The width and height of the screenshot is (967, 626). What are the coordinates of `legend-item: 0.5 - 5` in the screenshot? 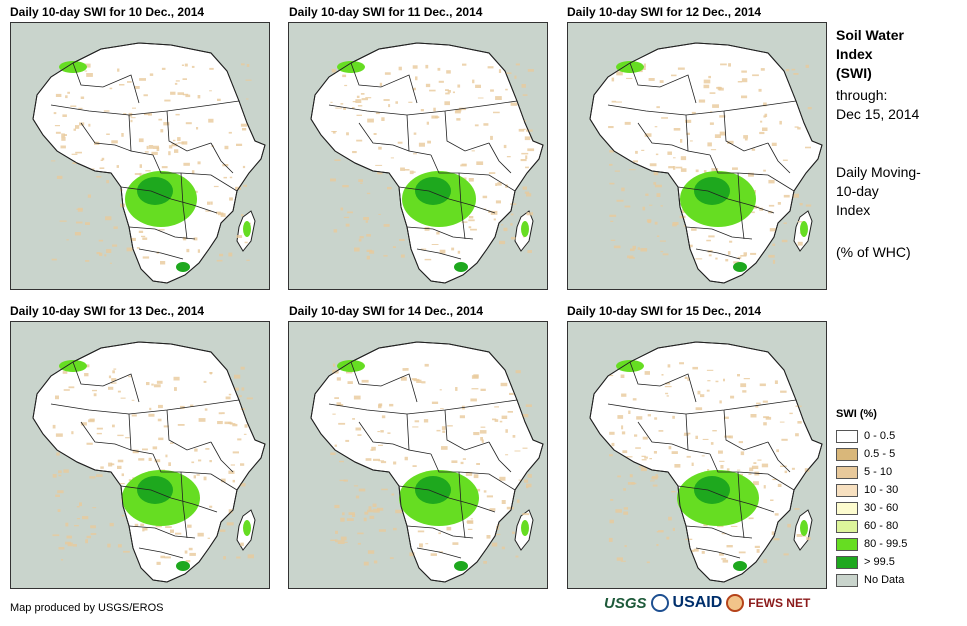 It's located at (865, 454).